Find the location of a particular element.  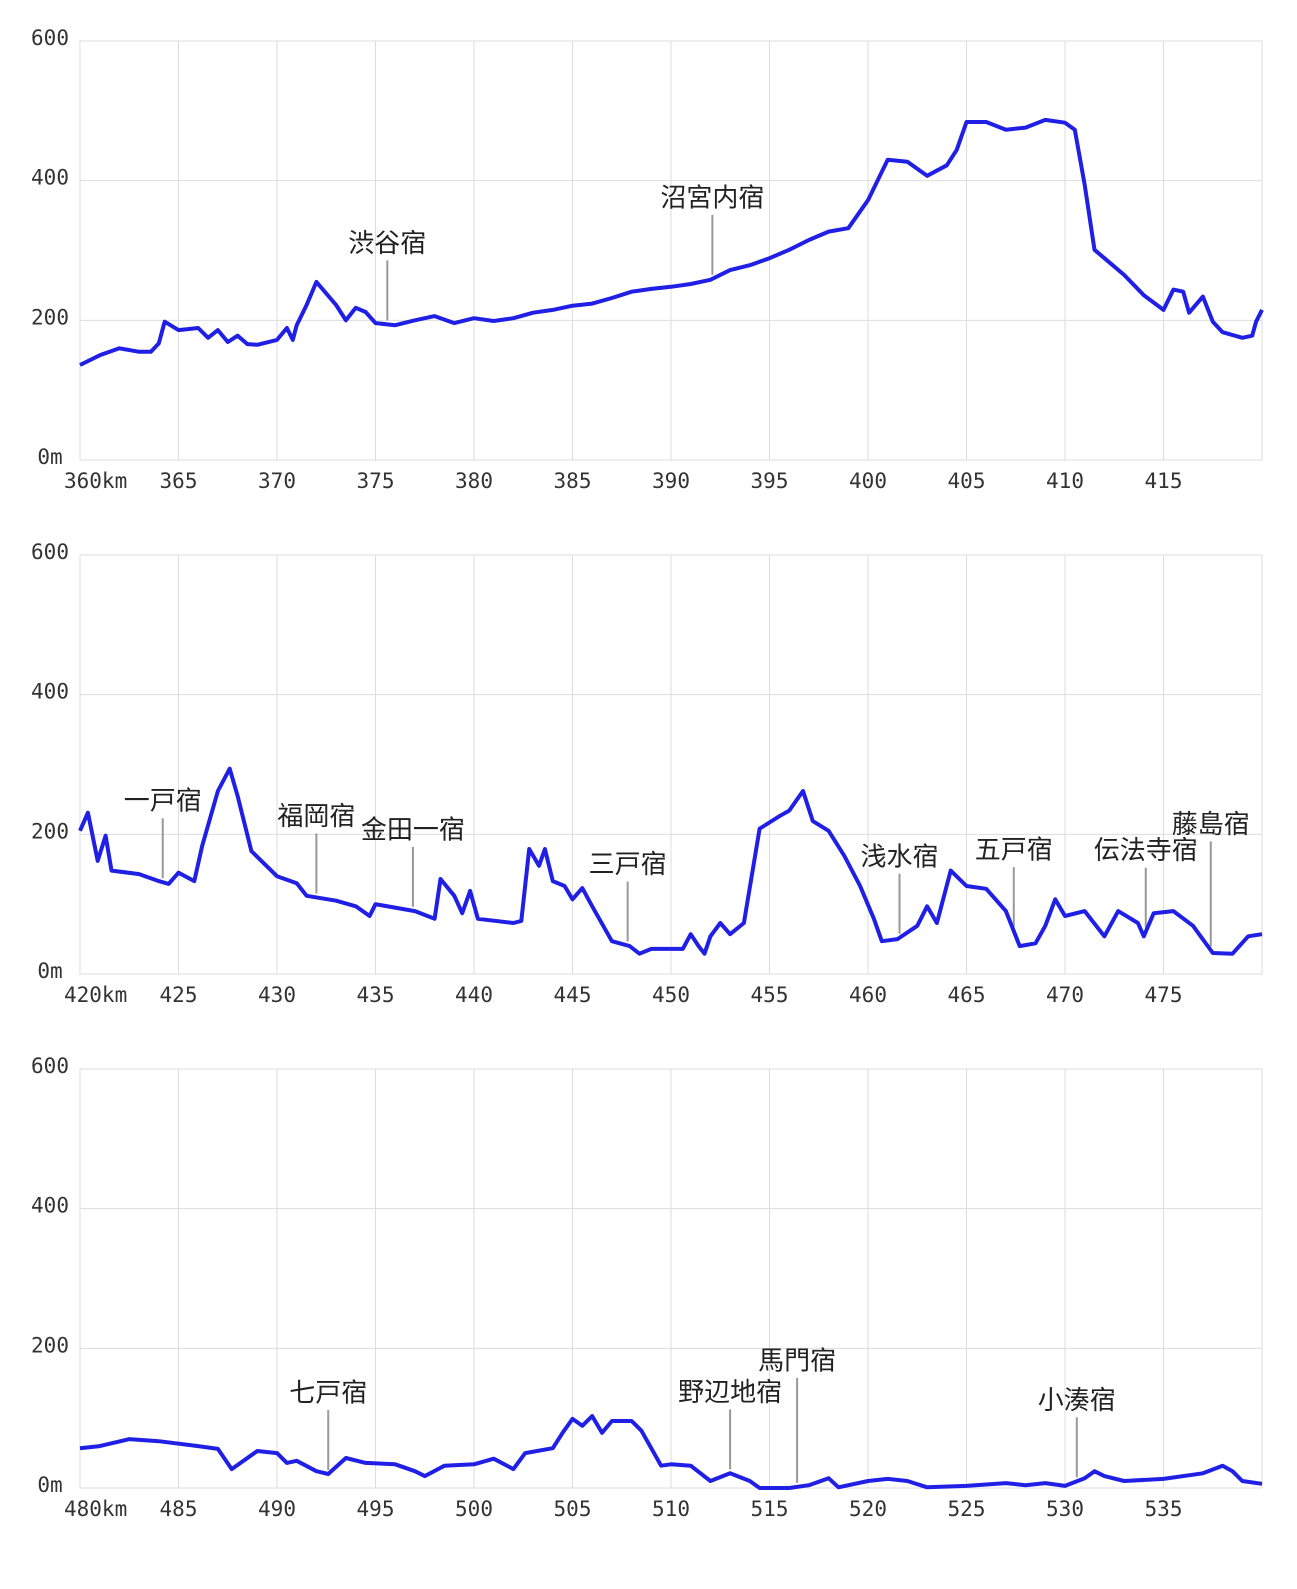

annotation-label: 小湊宿 is located at coordinates (1077, 1401).